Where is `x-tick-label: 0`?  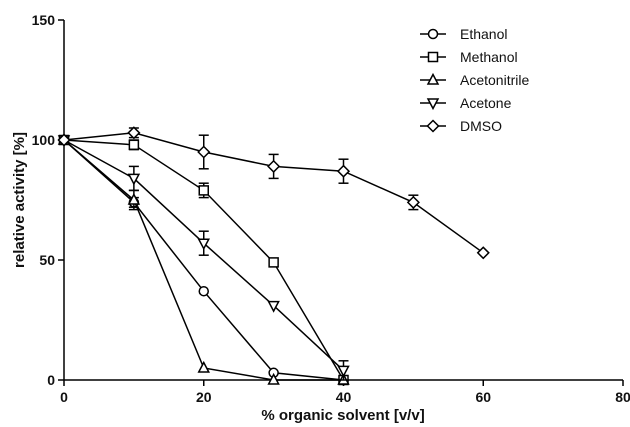 x-tick-label: 0 is located at coordinates (64, 397).